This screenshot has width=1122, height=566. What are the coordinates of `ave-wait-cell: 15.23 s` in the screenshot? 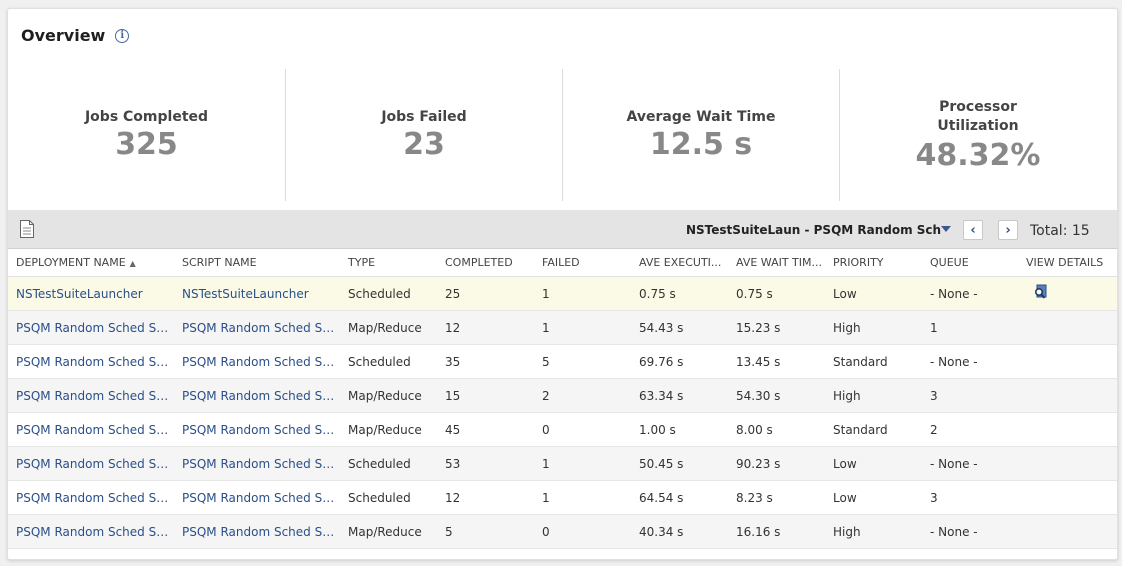 It's located at (776, 327).